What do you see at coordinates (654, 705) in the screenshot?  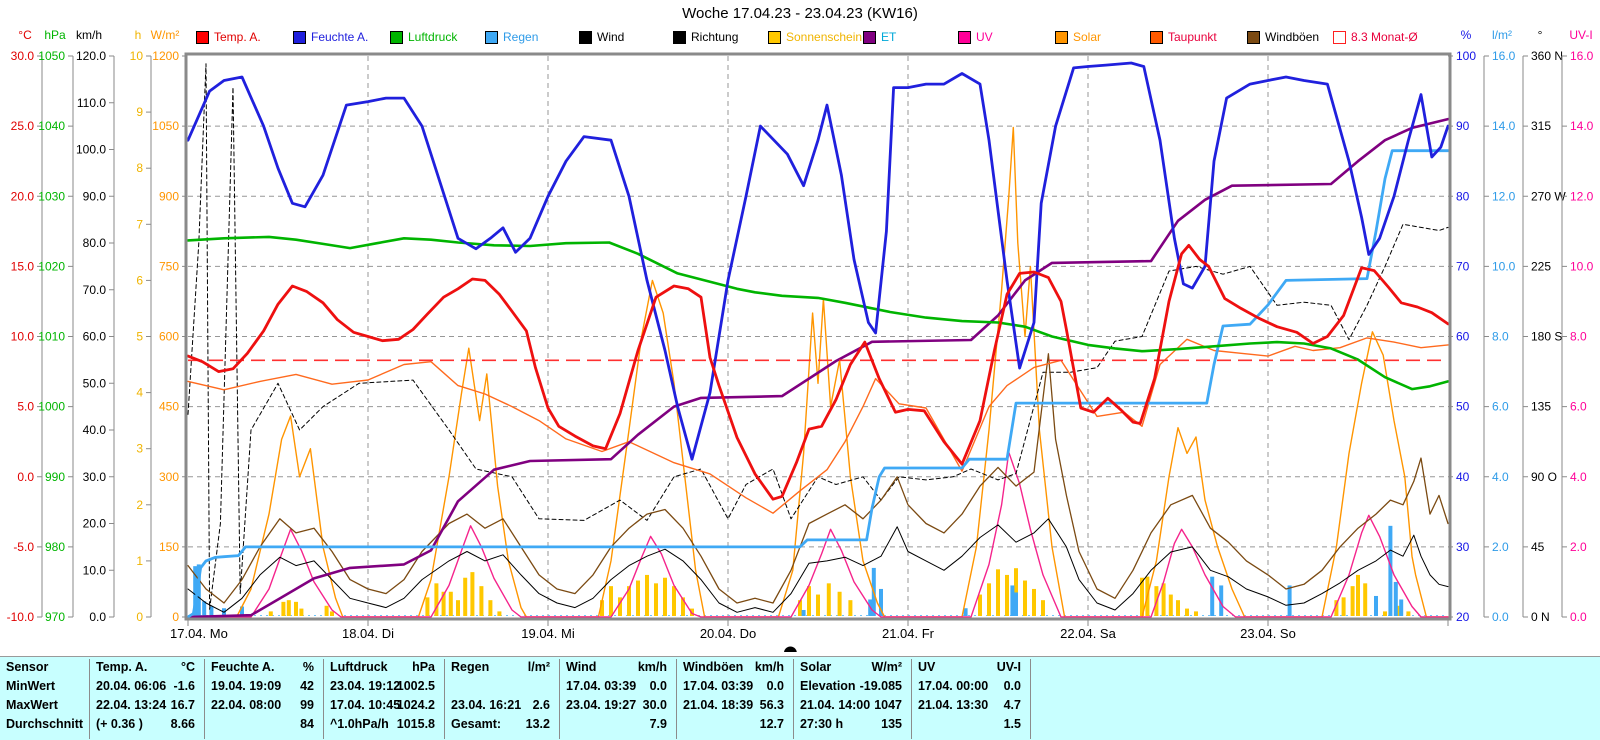 I see `table-cell-value: 30.0` at bounding box center [654, 705].